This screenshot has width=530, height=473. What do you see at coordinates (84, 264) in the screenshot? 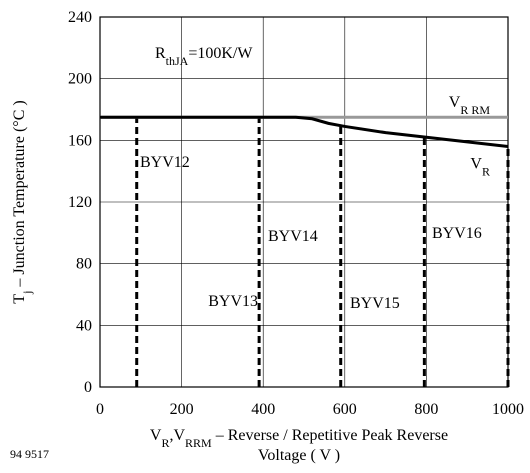
I see `y-tick-label: 80` at bounding box center [84, 264].